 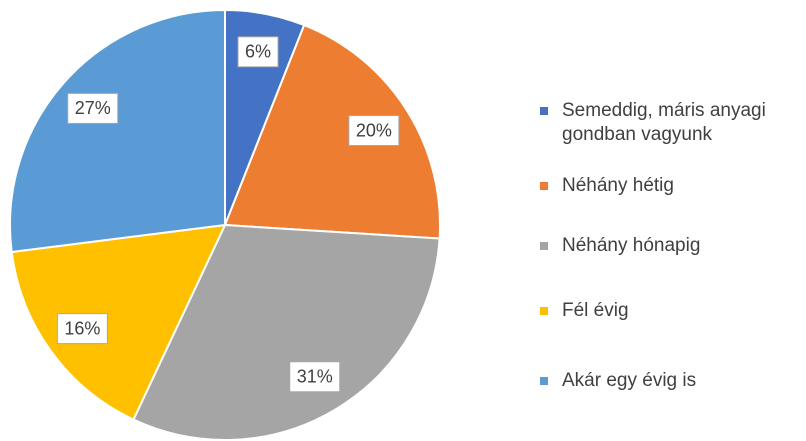 What do you see at coordinates (671, 311) in the screenshot?
I see `legend-item: Fél évig` at bounding box center [671, 311].